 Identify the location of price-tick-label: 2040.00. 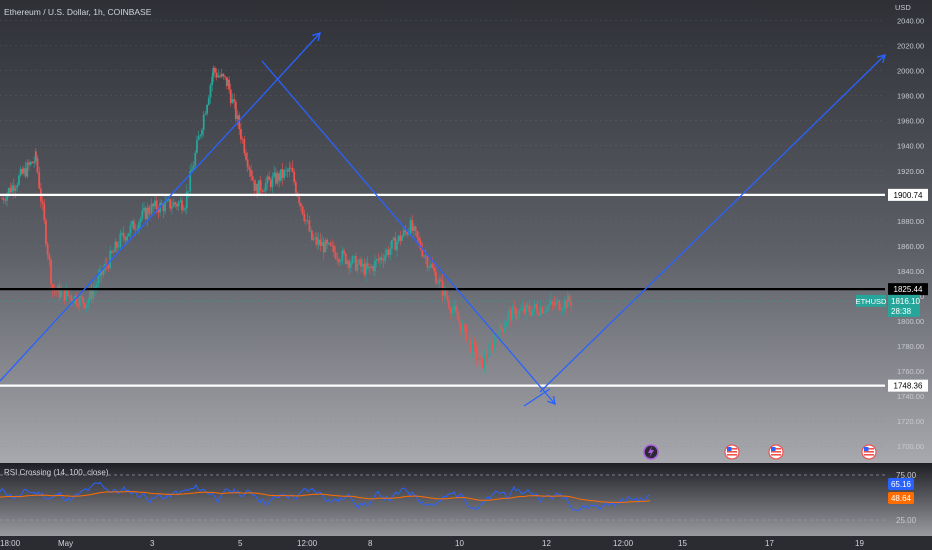
(910, 21).